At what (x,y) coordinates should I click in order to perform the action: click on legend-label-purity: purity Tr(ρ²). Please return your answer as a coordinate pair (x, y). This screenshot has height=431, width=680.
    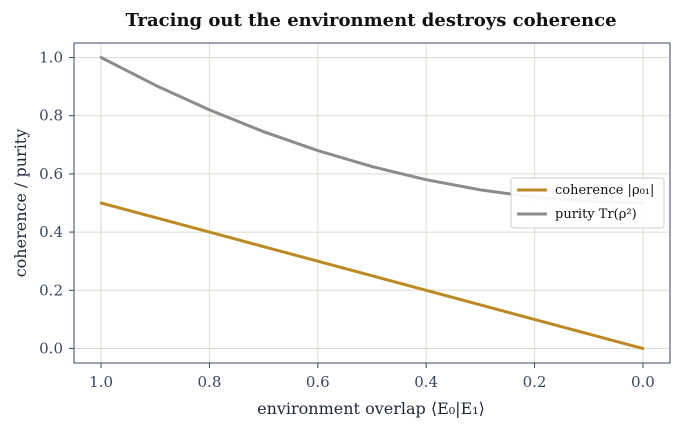
    Looking at the image, I should click on (596, 214).